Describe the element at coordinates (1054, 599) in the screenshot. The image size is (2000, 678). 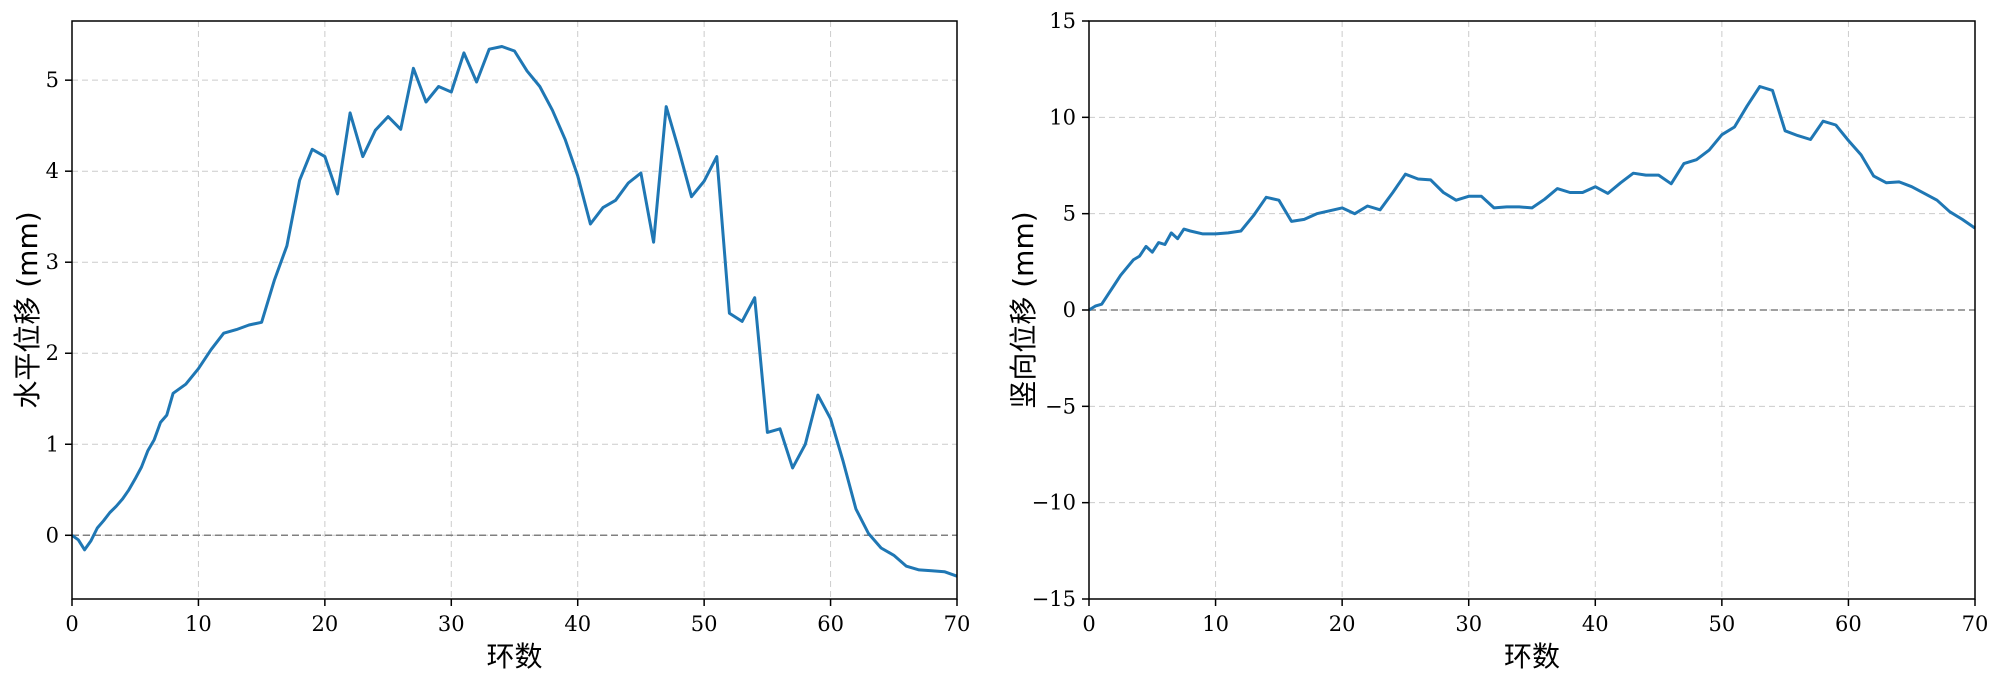
I see `y-tick-label: −15` at that location.